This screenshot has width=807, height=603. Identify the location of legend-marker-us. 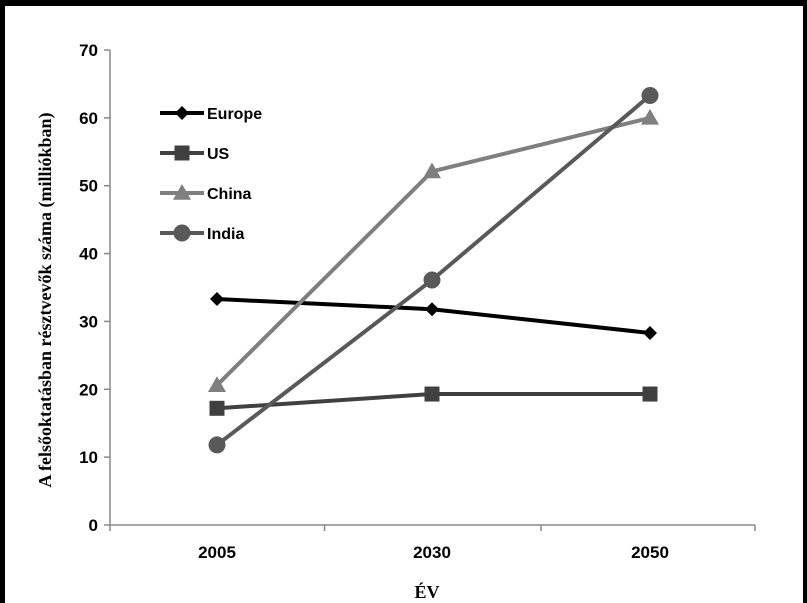
(182, 153).